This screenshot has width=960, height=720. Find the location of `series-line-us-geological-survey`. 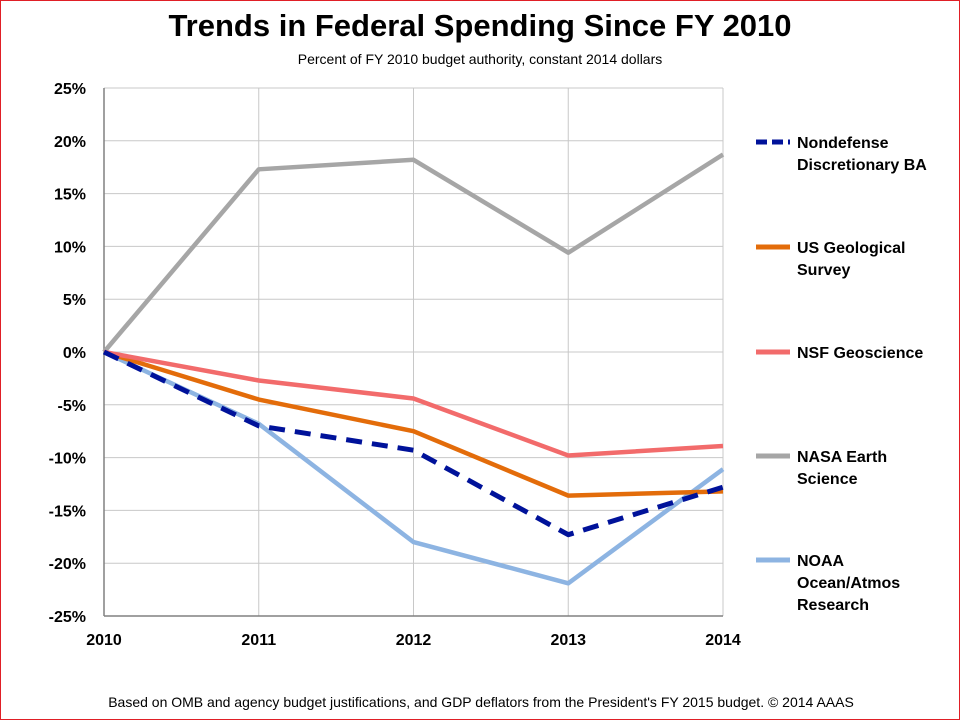

series-line-us-geological-survey is located at coordinates (413, 423).